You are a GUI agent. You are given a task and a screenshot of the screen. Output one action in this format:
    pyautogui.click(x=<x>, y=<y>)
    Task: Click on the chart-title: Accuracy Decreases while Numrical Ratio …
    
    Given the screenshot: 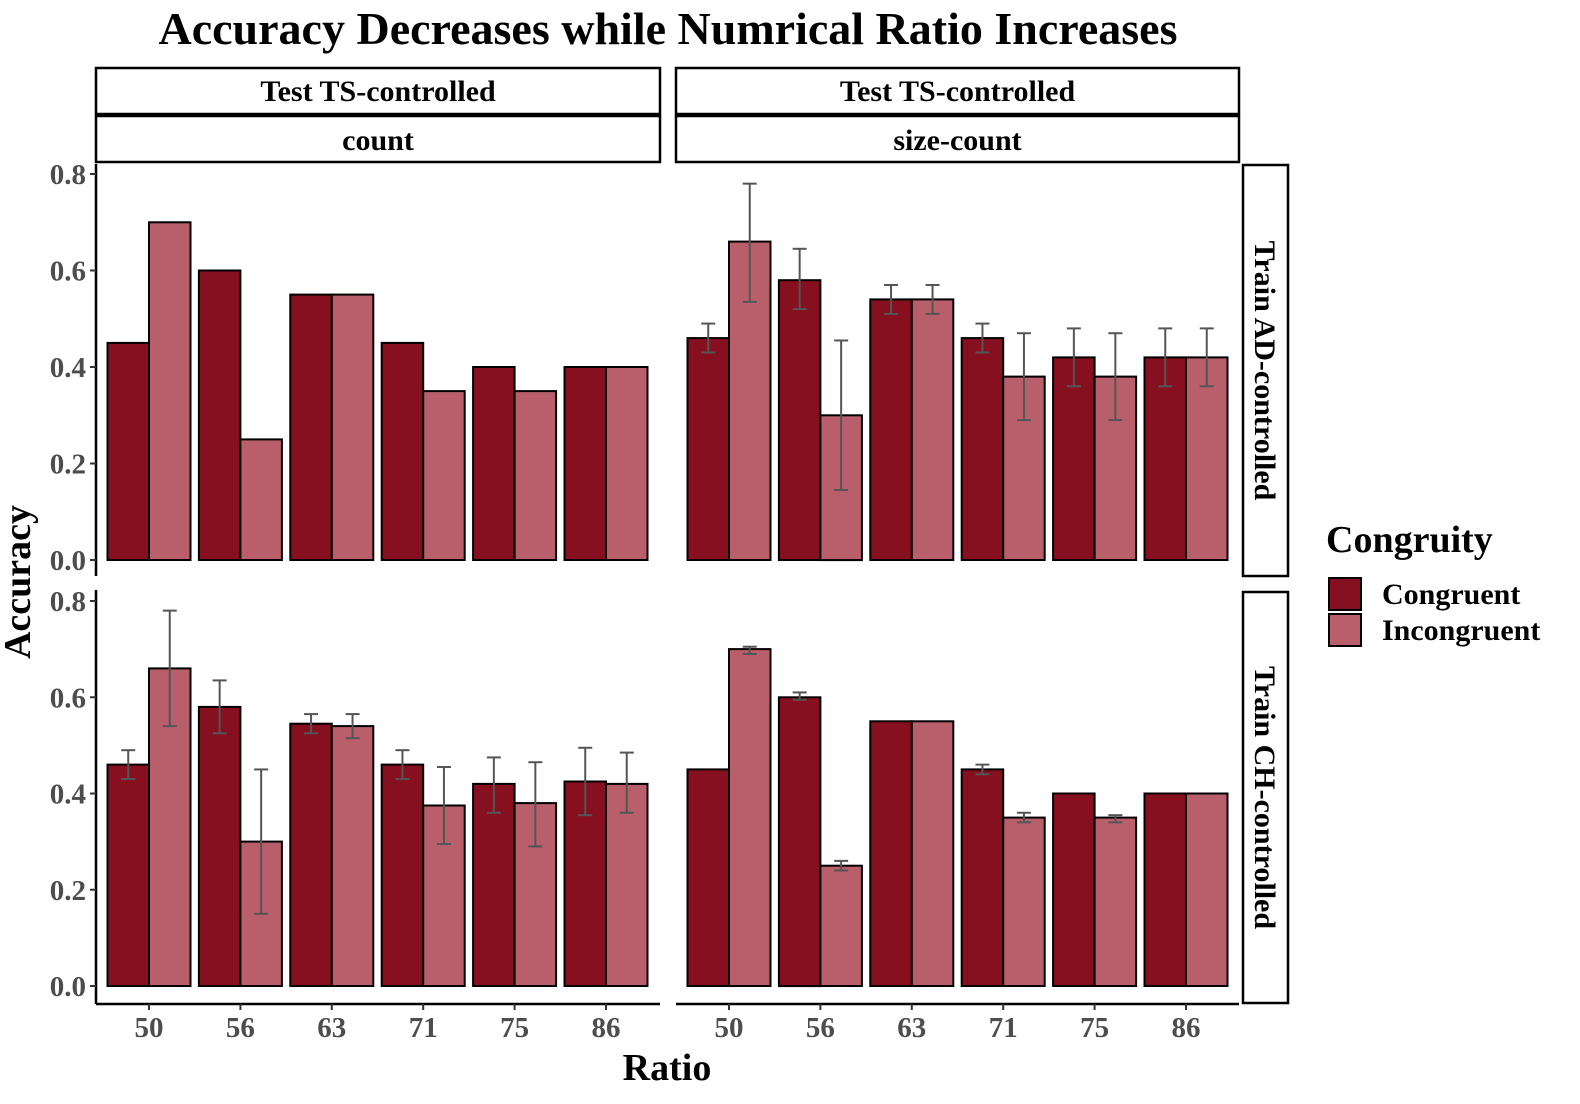 What is the action you would take?
    pyautogui.click(x=668, y=28)
    